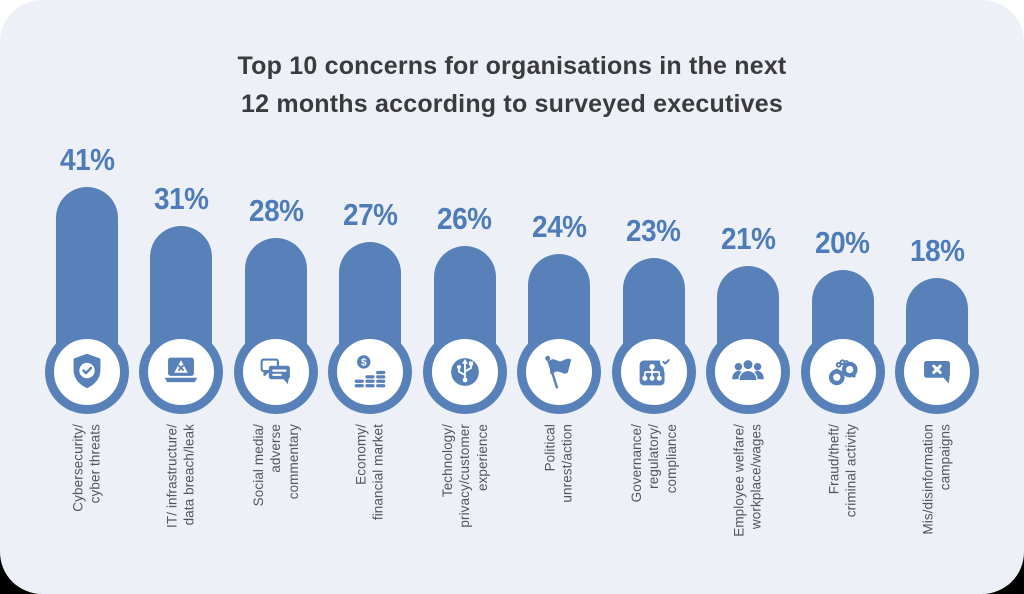  I want to click on bar-value-label: 24%, so click(559, 226).